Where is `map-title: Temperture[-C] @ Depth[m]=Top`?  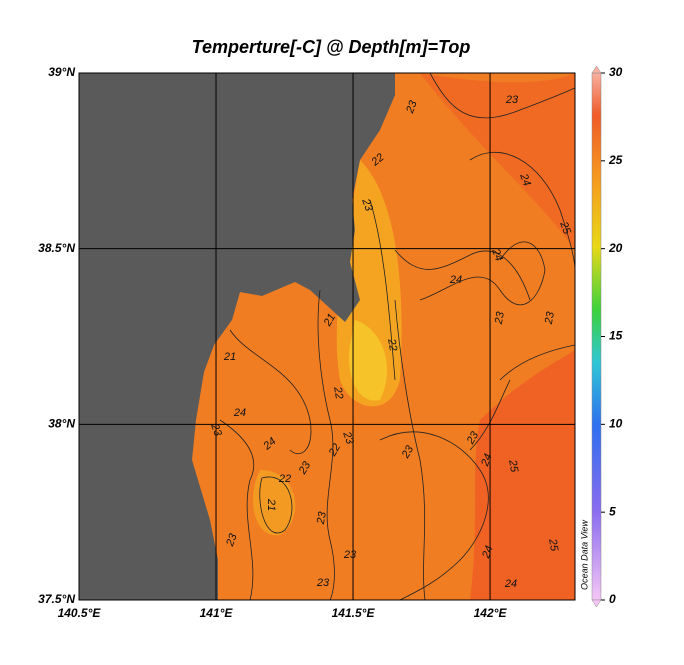
map-title: Temperture[-C] @ Depth[m]=Top is located at coordinates (331, 47).